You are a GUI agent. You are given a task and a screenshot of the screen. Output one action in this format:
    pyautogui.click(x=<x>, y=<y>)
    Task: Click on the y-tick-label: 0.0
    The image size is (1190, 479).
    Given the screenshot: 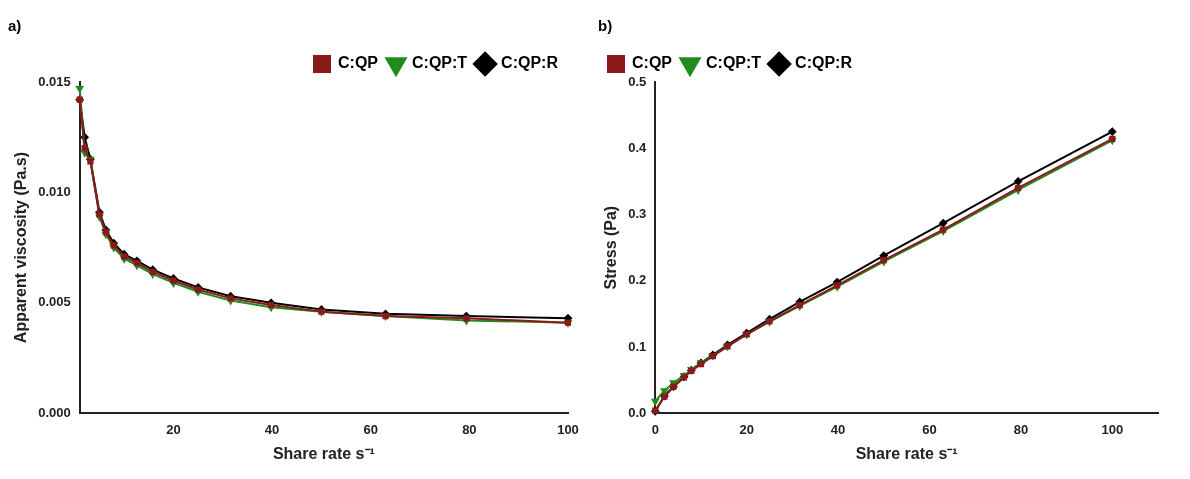 What is the action you would take?
    pyautogui.click(x=637, y=412)
    